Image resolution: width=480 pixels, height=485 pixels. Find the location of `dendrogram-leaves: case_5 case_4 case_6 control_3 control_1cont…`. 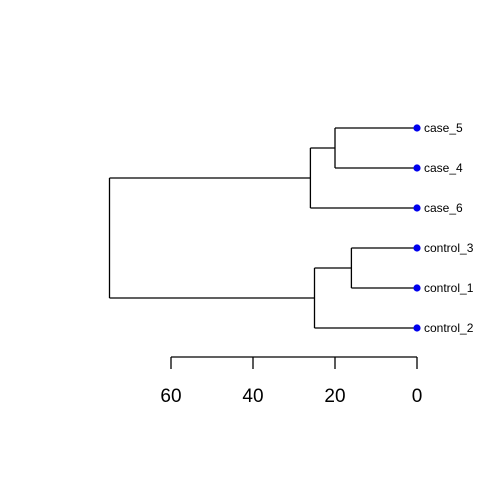

dendrogram-leaves: case_5 case_4 case_6 control_3 control_1cont… is located at coordinates (443, 228).